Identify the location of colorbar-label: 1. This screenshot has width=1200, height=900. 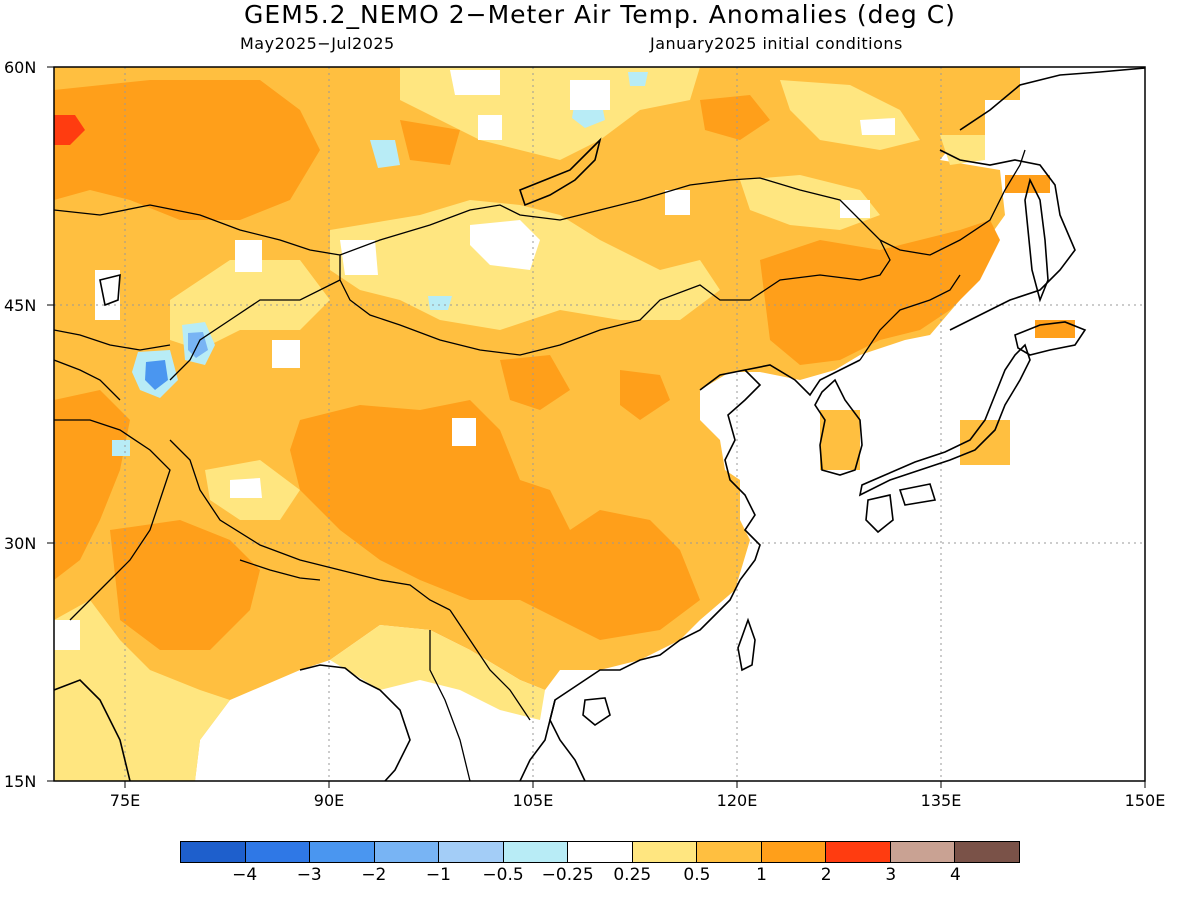
(761, 875).